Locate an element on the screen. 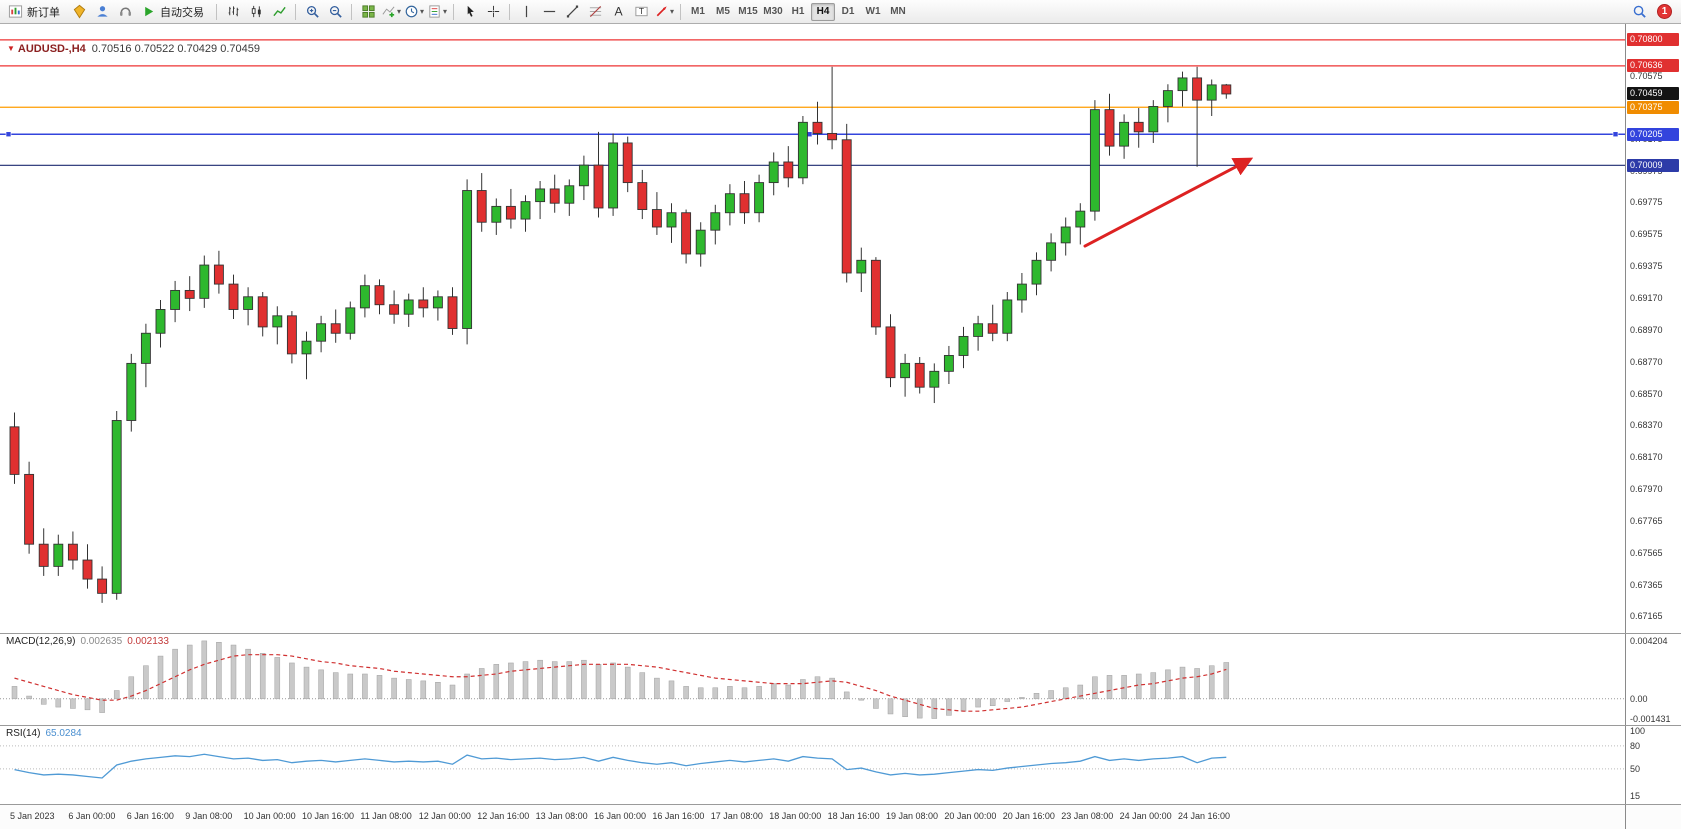  metaeditor-icon is located at coordinates (79, 11).